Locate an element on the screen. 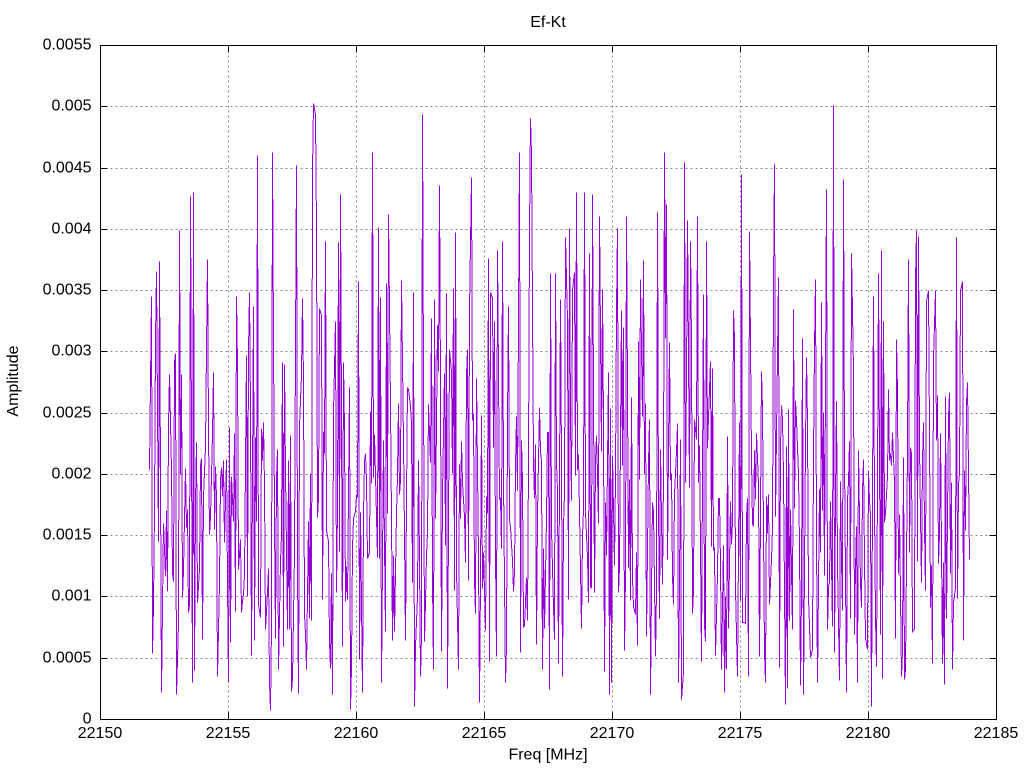 This screenshot has height=768, width=1024. svg-text: 22185 is located at coordinates (996, 733).